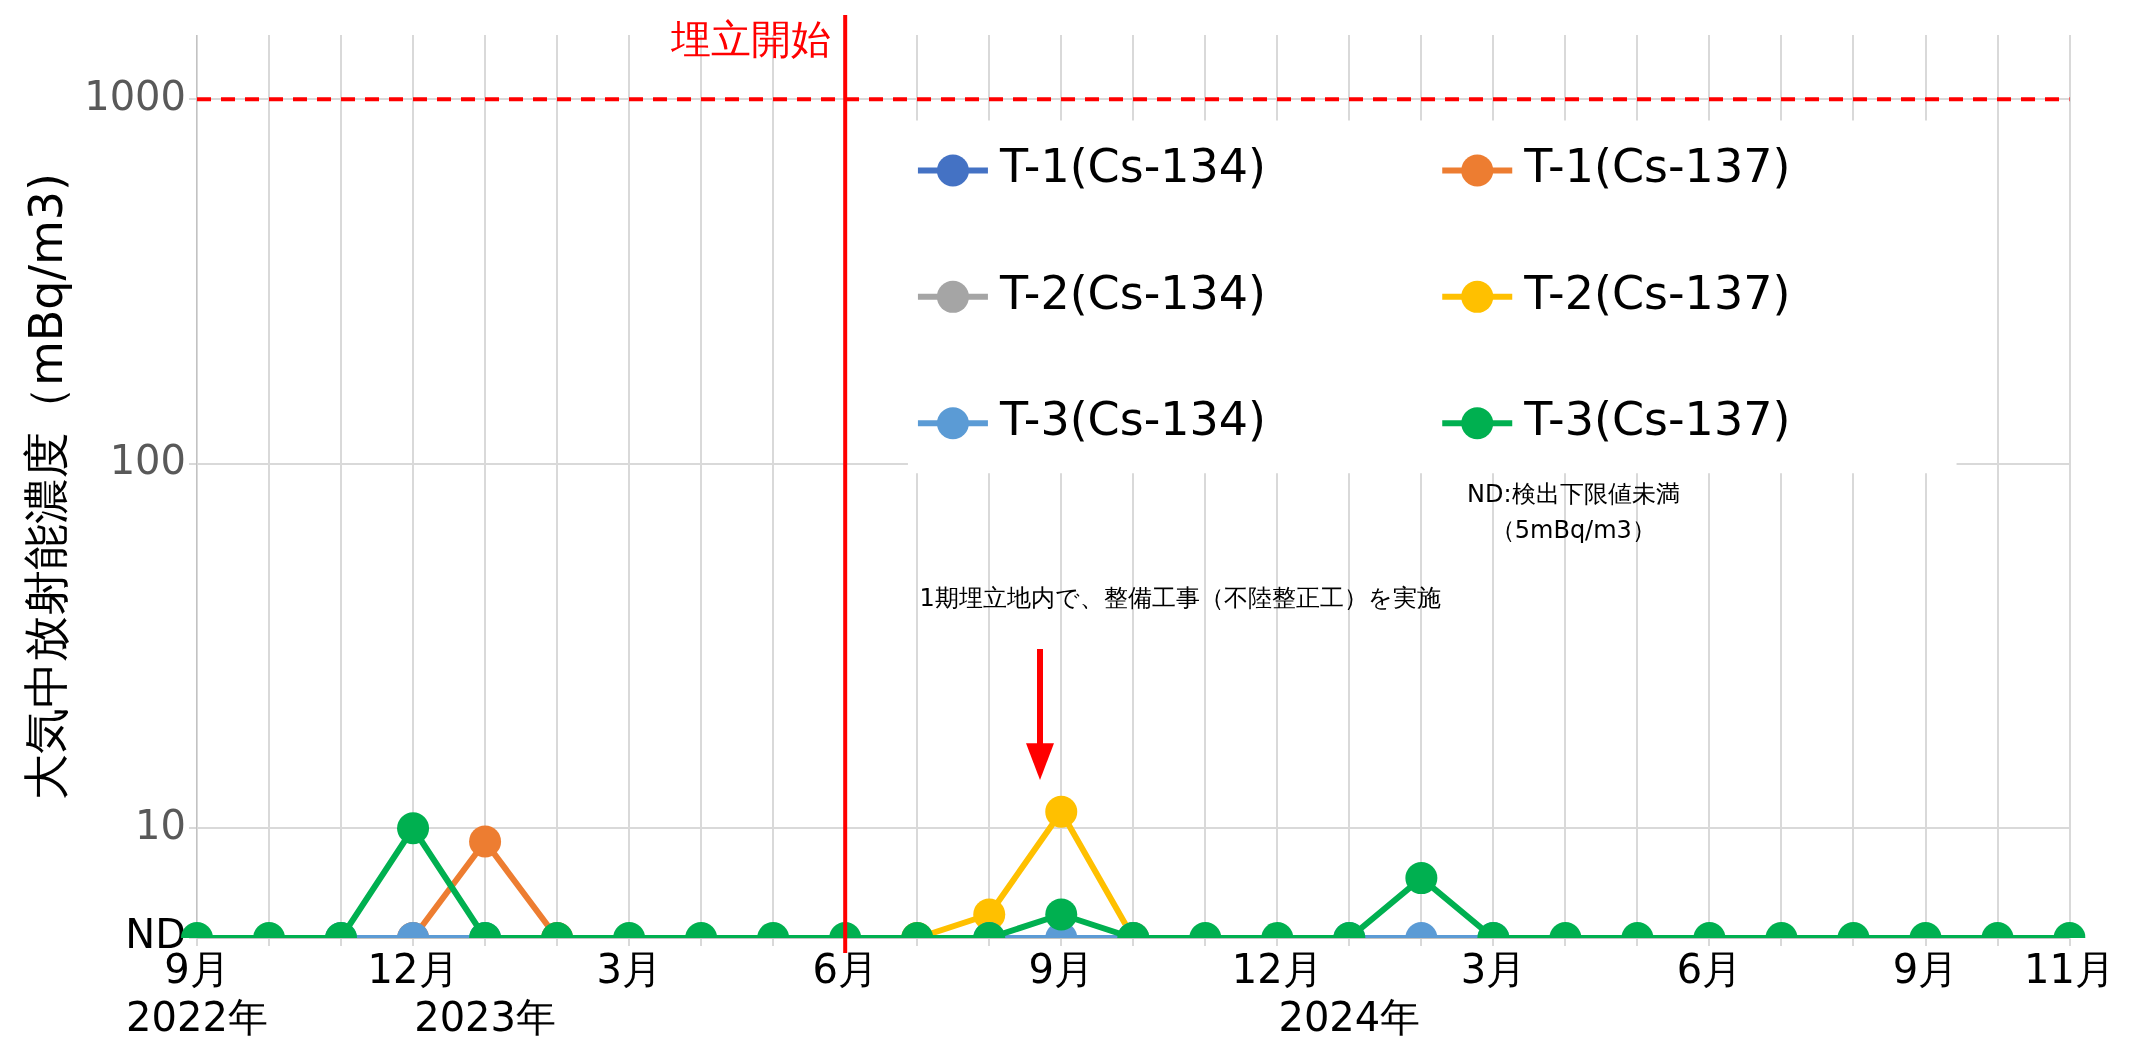 Image resolution: width=2132 pixels, height=1063 pixels. What do you see at coordinates (45, 486) in the screenshot?
I see `y-axis-title: 大気中放射能濃度（mBq/m3)` at bounding box center [45, 486].